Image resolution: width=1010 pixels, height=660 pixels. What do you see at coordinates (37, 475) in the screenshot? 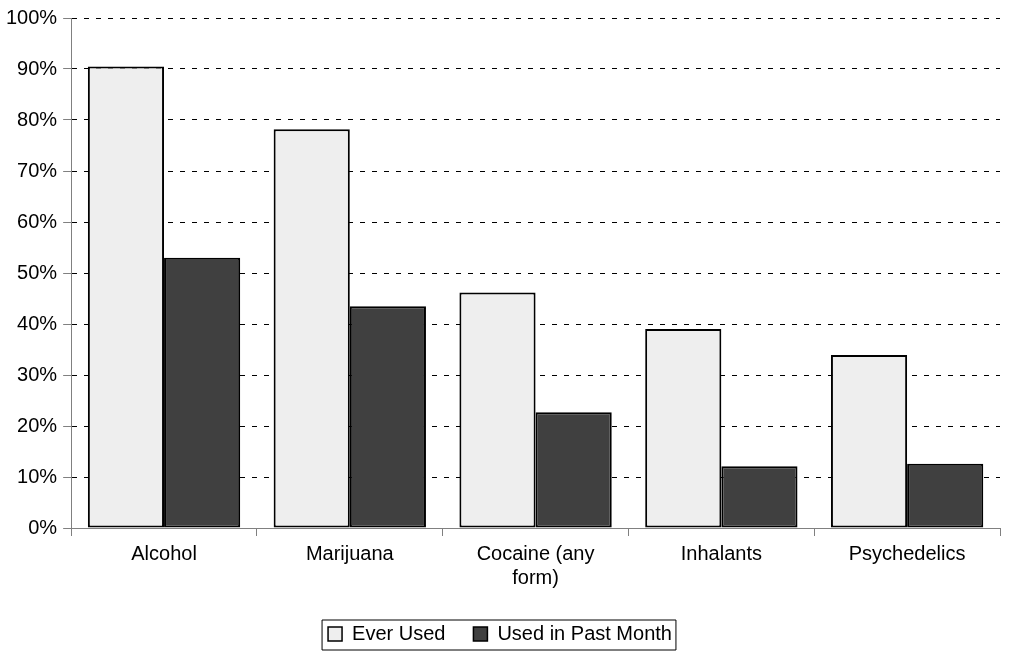
I see `y-tick-label: 10%` at bounding box center [37, 475].